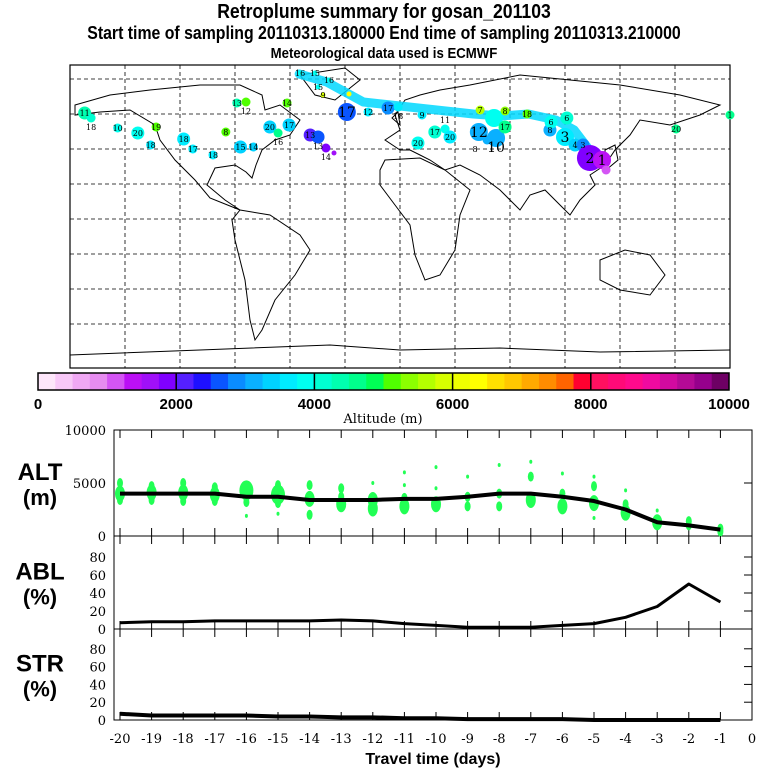 The image size is (768, 768). What do you see at coordinates (657, 739) in the screenshot?
I see `x-tick-label: -3` at bounding box center [657, 739].